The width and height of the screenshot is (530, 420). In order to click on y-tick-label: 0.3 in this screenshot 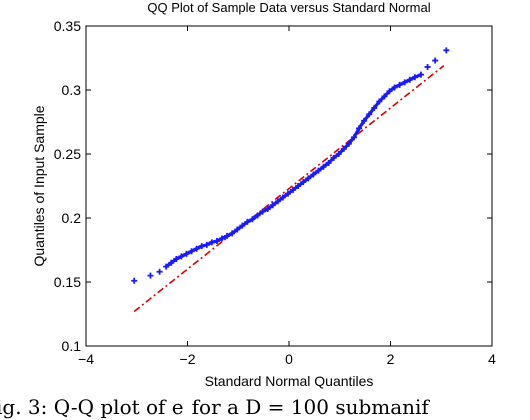, I will do `click(72, 90)`.